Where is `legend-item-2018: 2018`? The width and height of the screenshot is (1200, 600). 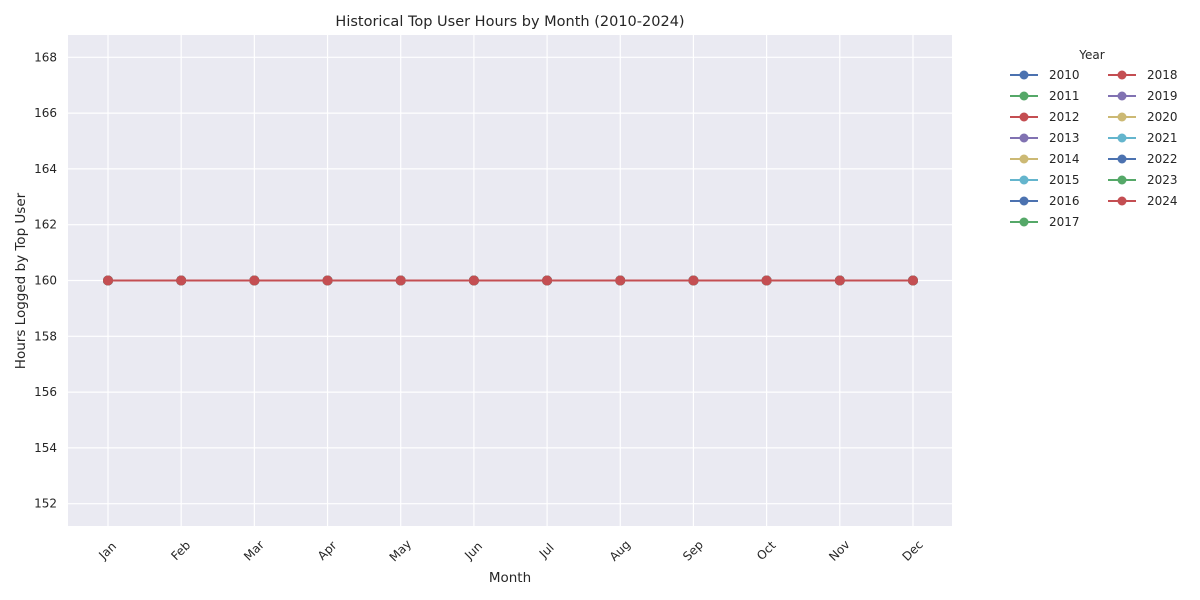 legend-item-2018: 2018 is located at coordinates (1143, 75).